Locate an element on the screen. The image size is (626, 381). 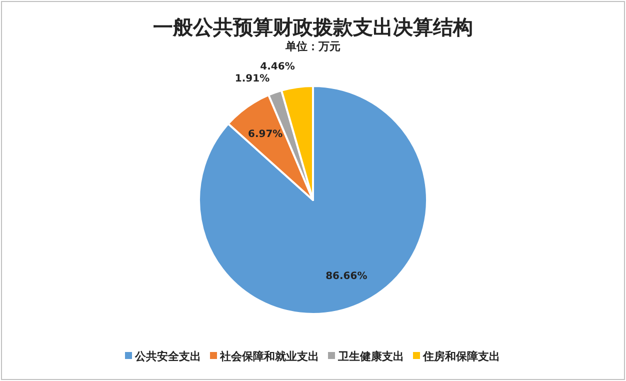
legend-label: 公共安全支出 is located at coordinates (167, 356).